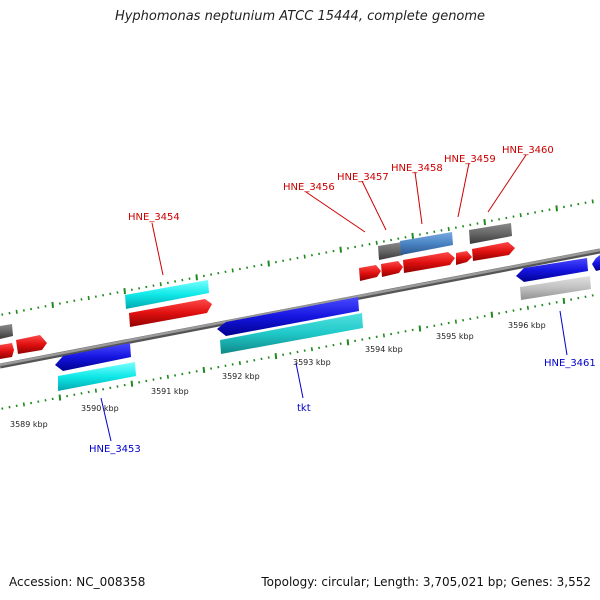 This screenshot has height=600, width=600. Describe the element at coordinates (77, 582) in the screenshot. I see `accession-text: Accession: NC_008358` at that location.